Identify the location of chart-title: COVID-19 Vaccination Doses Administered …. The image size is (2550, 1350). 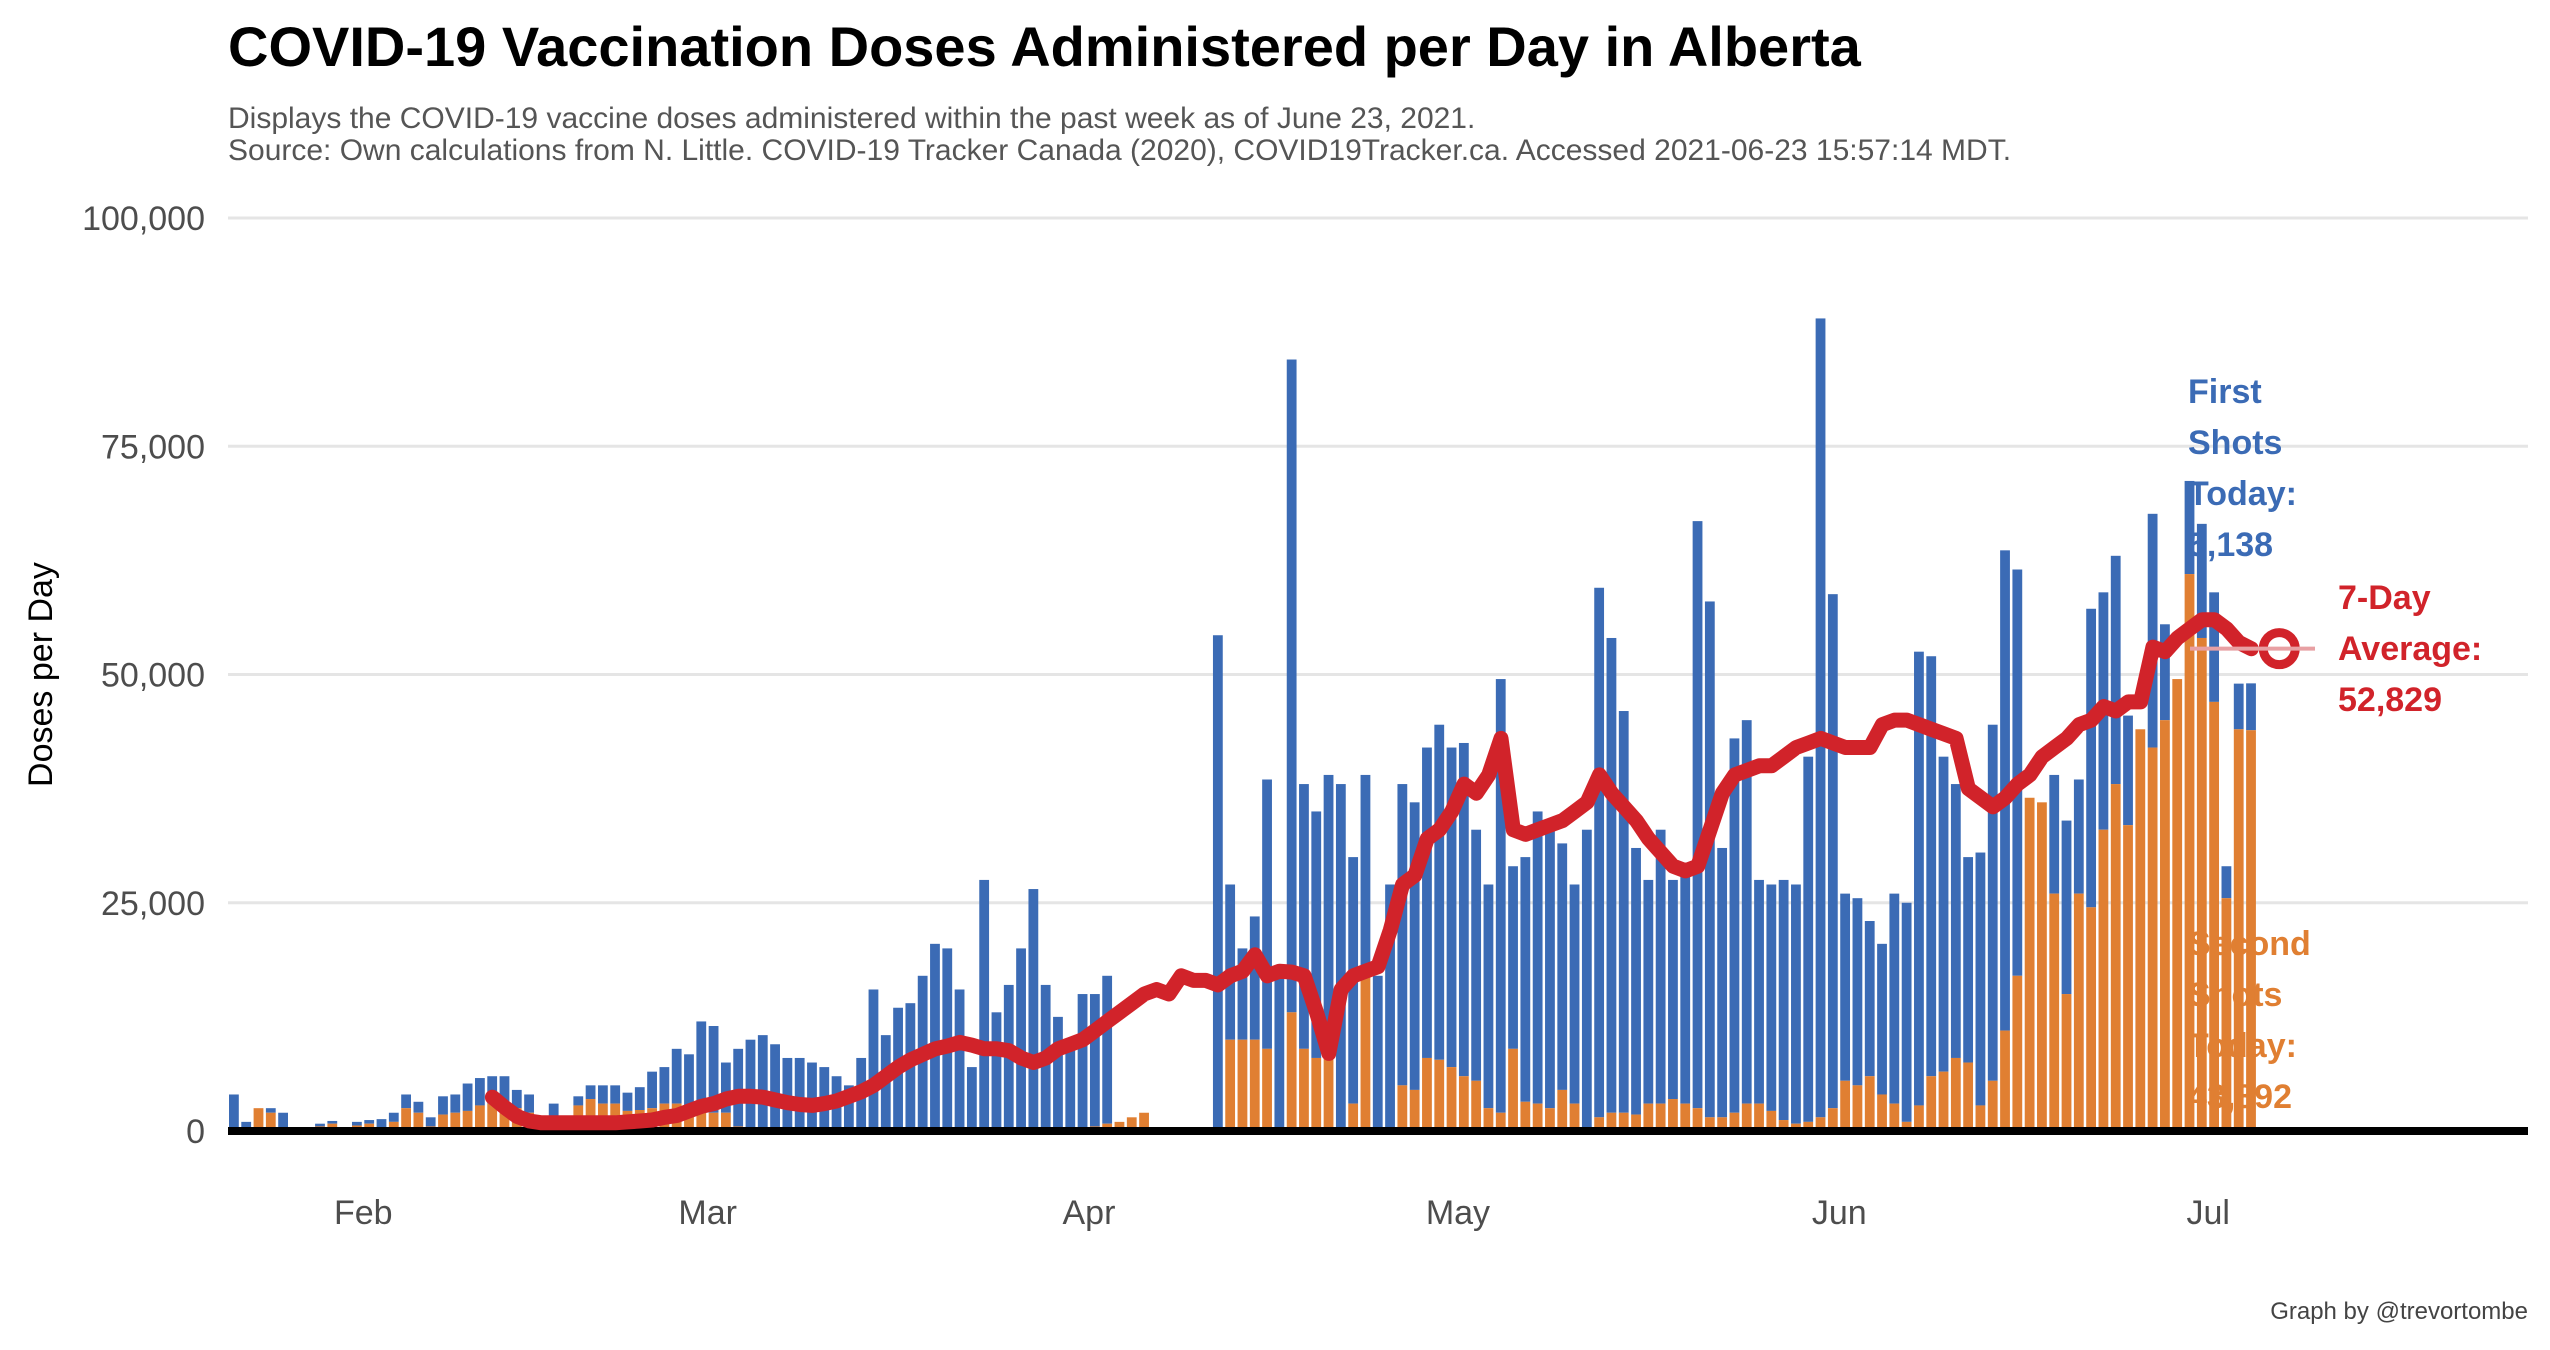
(1044, 46).